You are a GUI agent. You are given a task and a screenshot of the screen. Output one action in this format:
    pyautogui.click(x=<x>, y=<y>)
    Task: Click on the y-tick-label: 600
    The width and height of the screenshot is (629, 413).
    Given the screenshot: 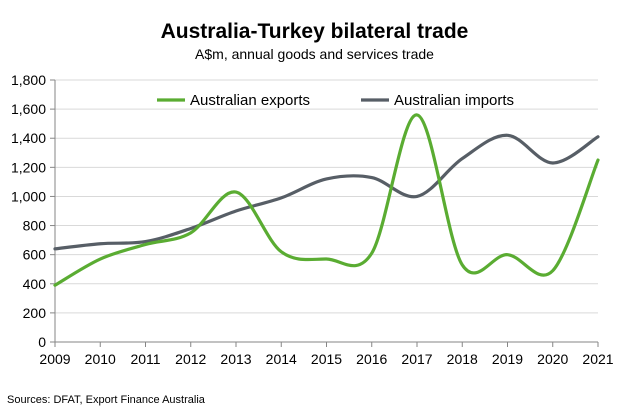 What is the action you would take?
    pyautogui.click(x=35, y=255)
    